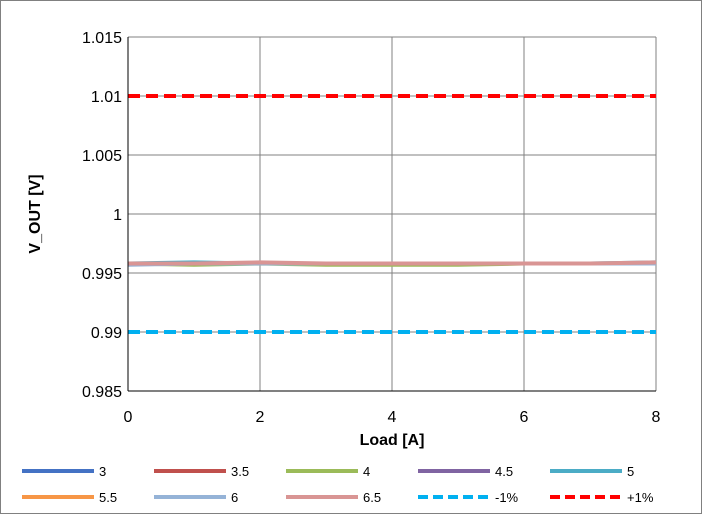 The height and width of the screenshot is (514, 702). Describe the element at coordinates (392, 417) in the screenshot. I see `x-tick-label: 4` at that location.